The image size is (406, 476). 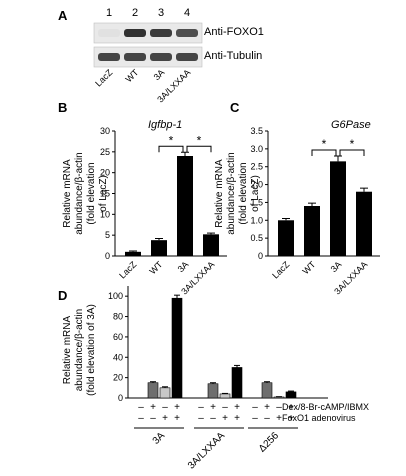 What do you see at coordinates (234, 32) in the screenshot?
I see `blot-label-foxo1: Anti-FOXO1` at bounding box center [234, 32].